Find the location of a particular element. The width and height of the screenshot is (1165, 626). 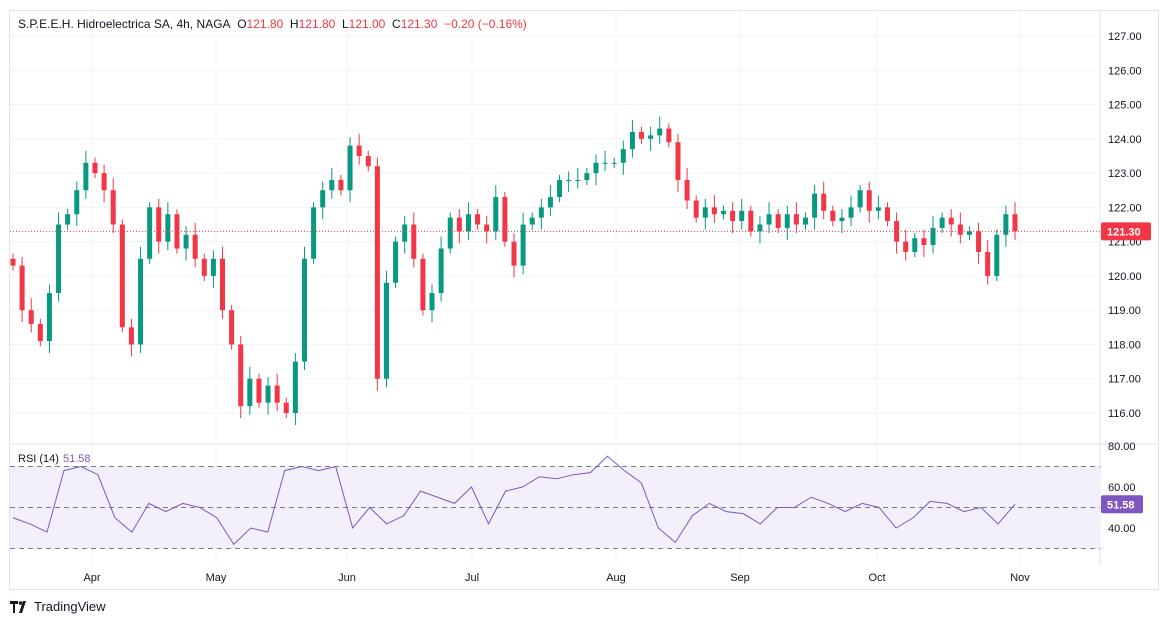

high-value: 121.80 is located at coordinates (317, 24).